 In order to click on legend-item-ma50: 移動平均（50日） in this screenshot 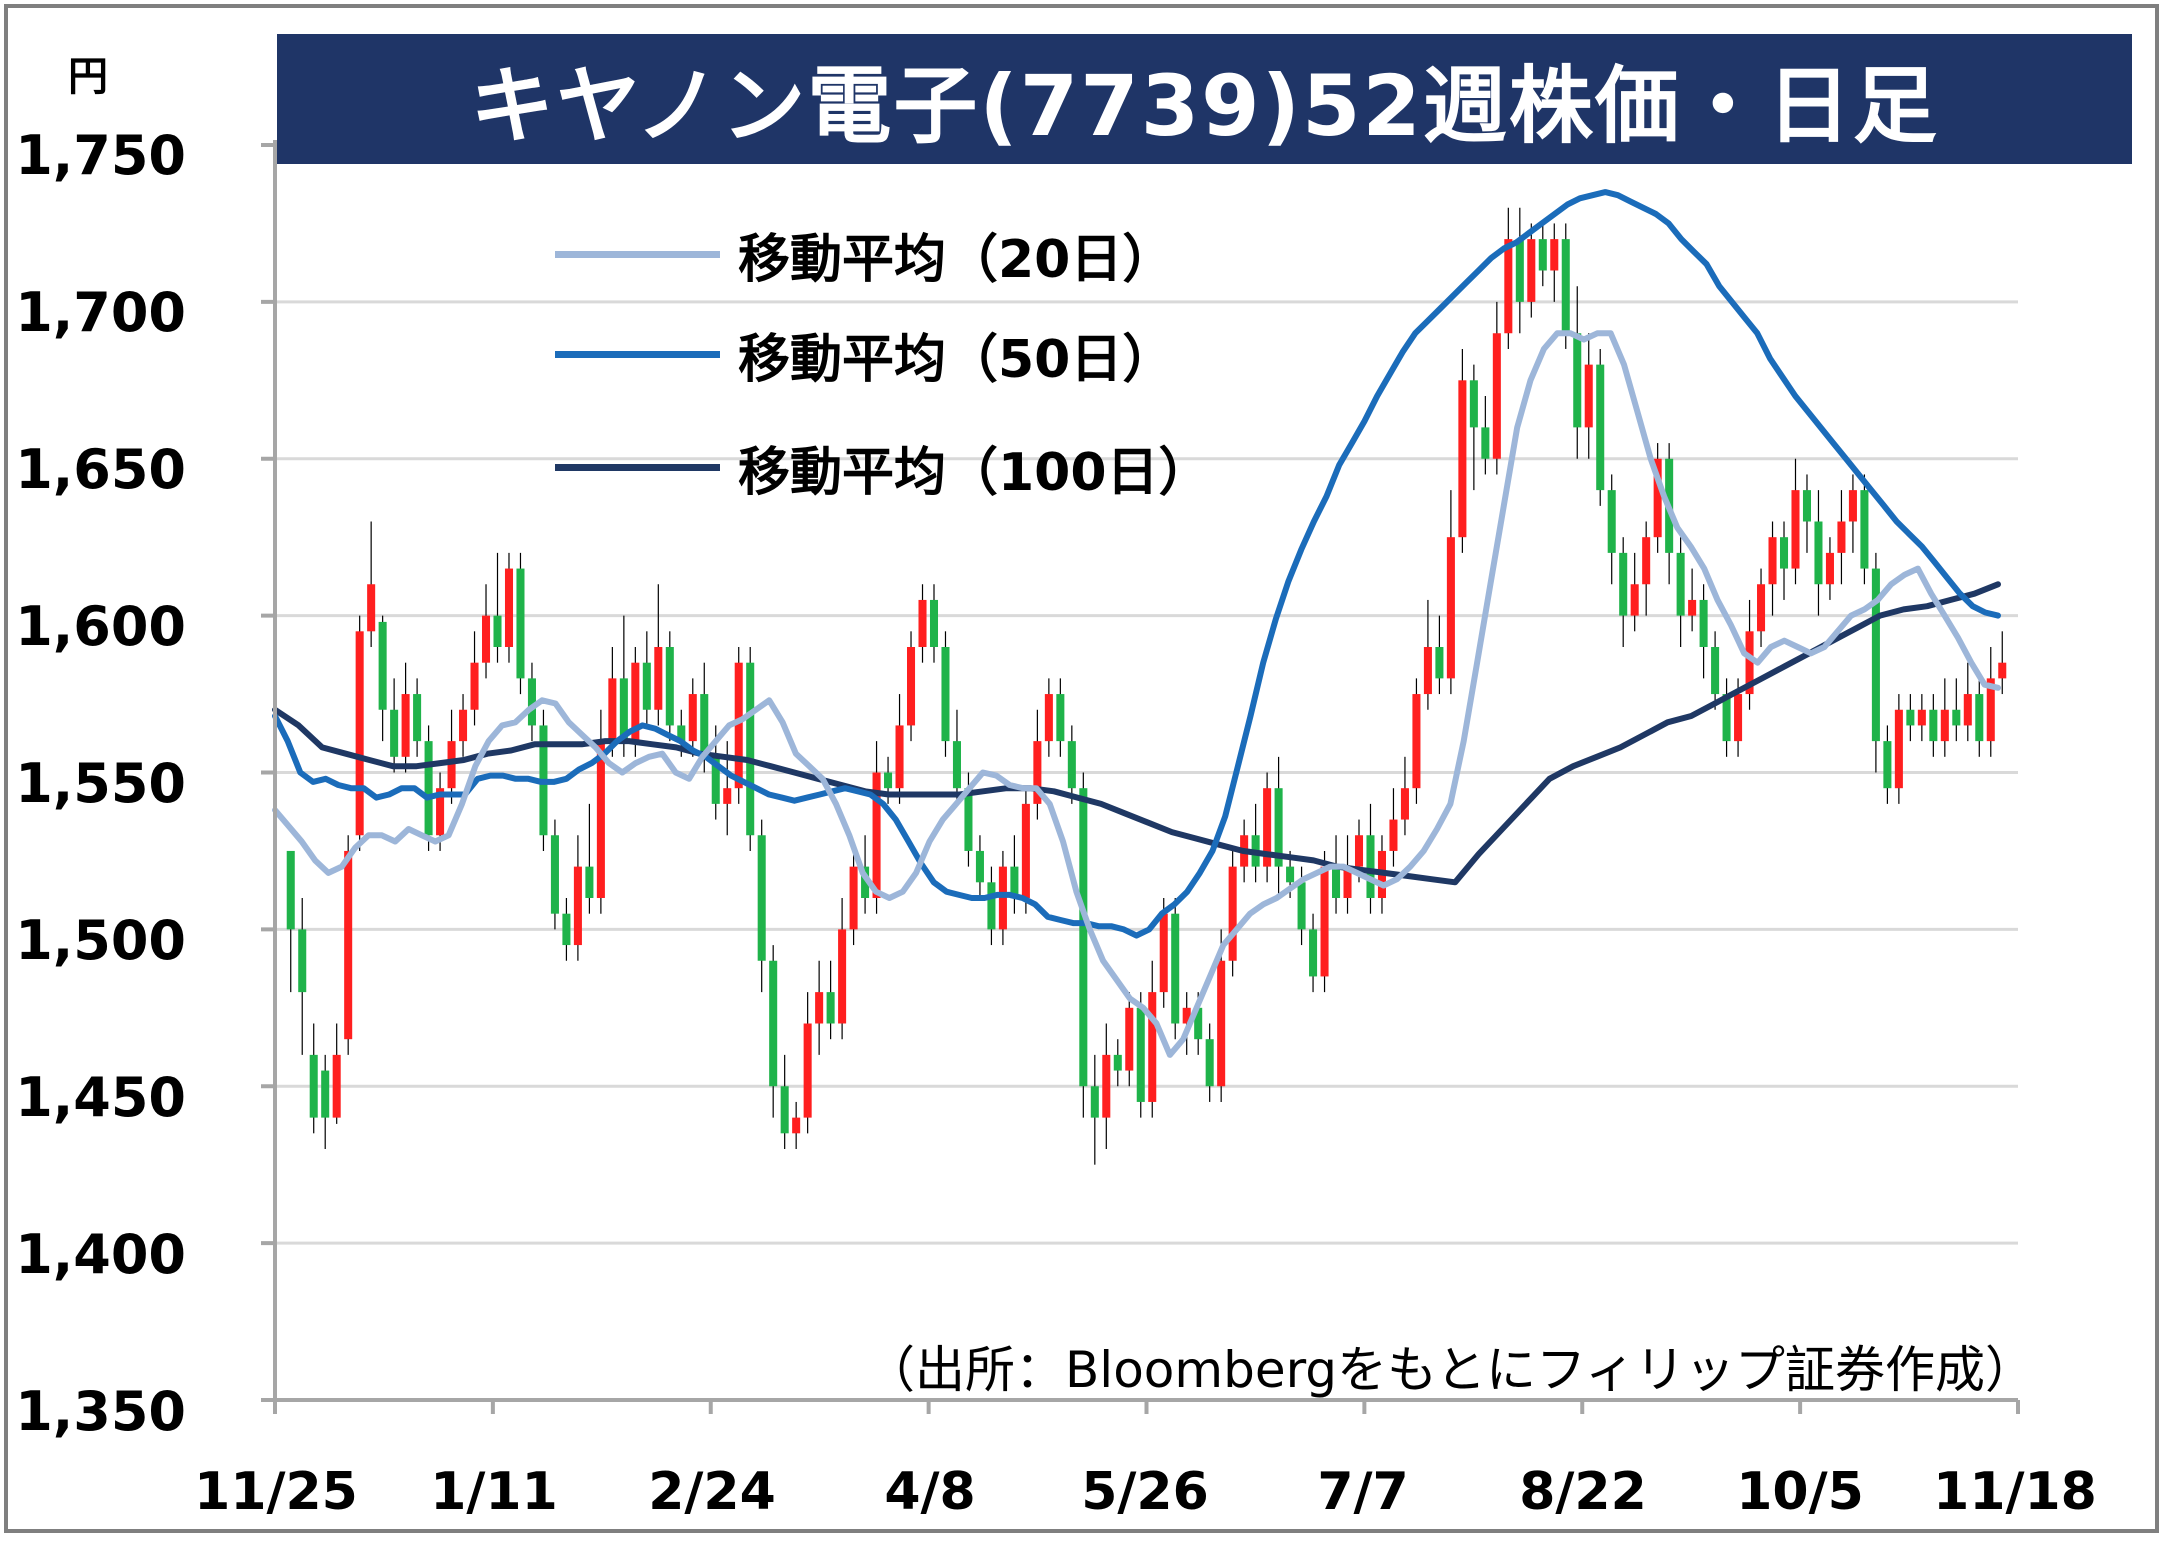, I will do `click(864, 354)`.